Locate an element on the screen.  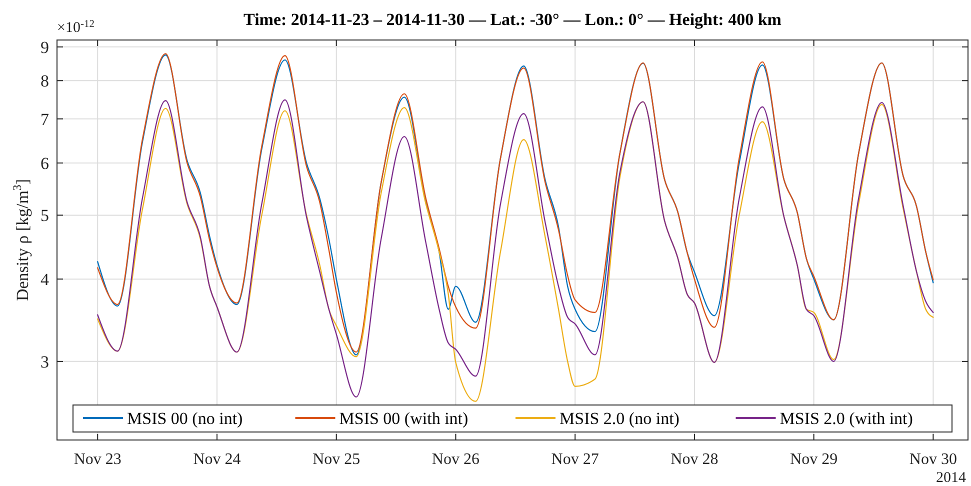
y-tick-label: 3 is located at coordinates (44, 362).